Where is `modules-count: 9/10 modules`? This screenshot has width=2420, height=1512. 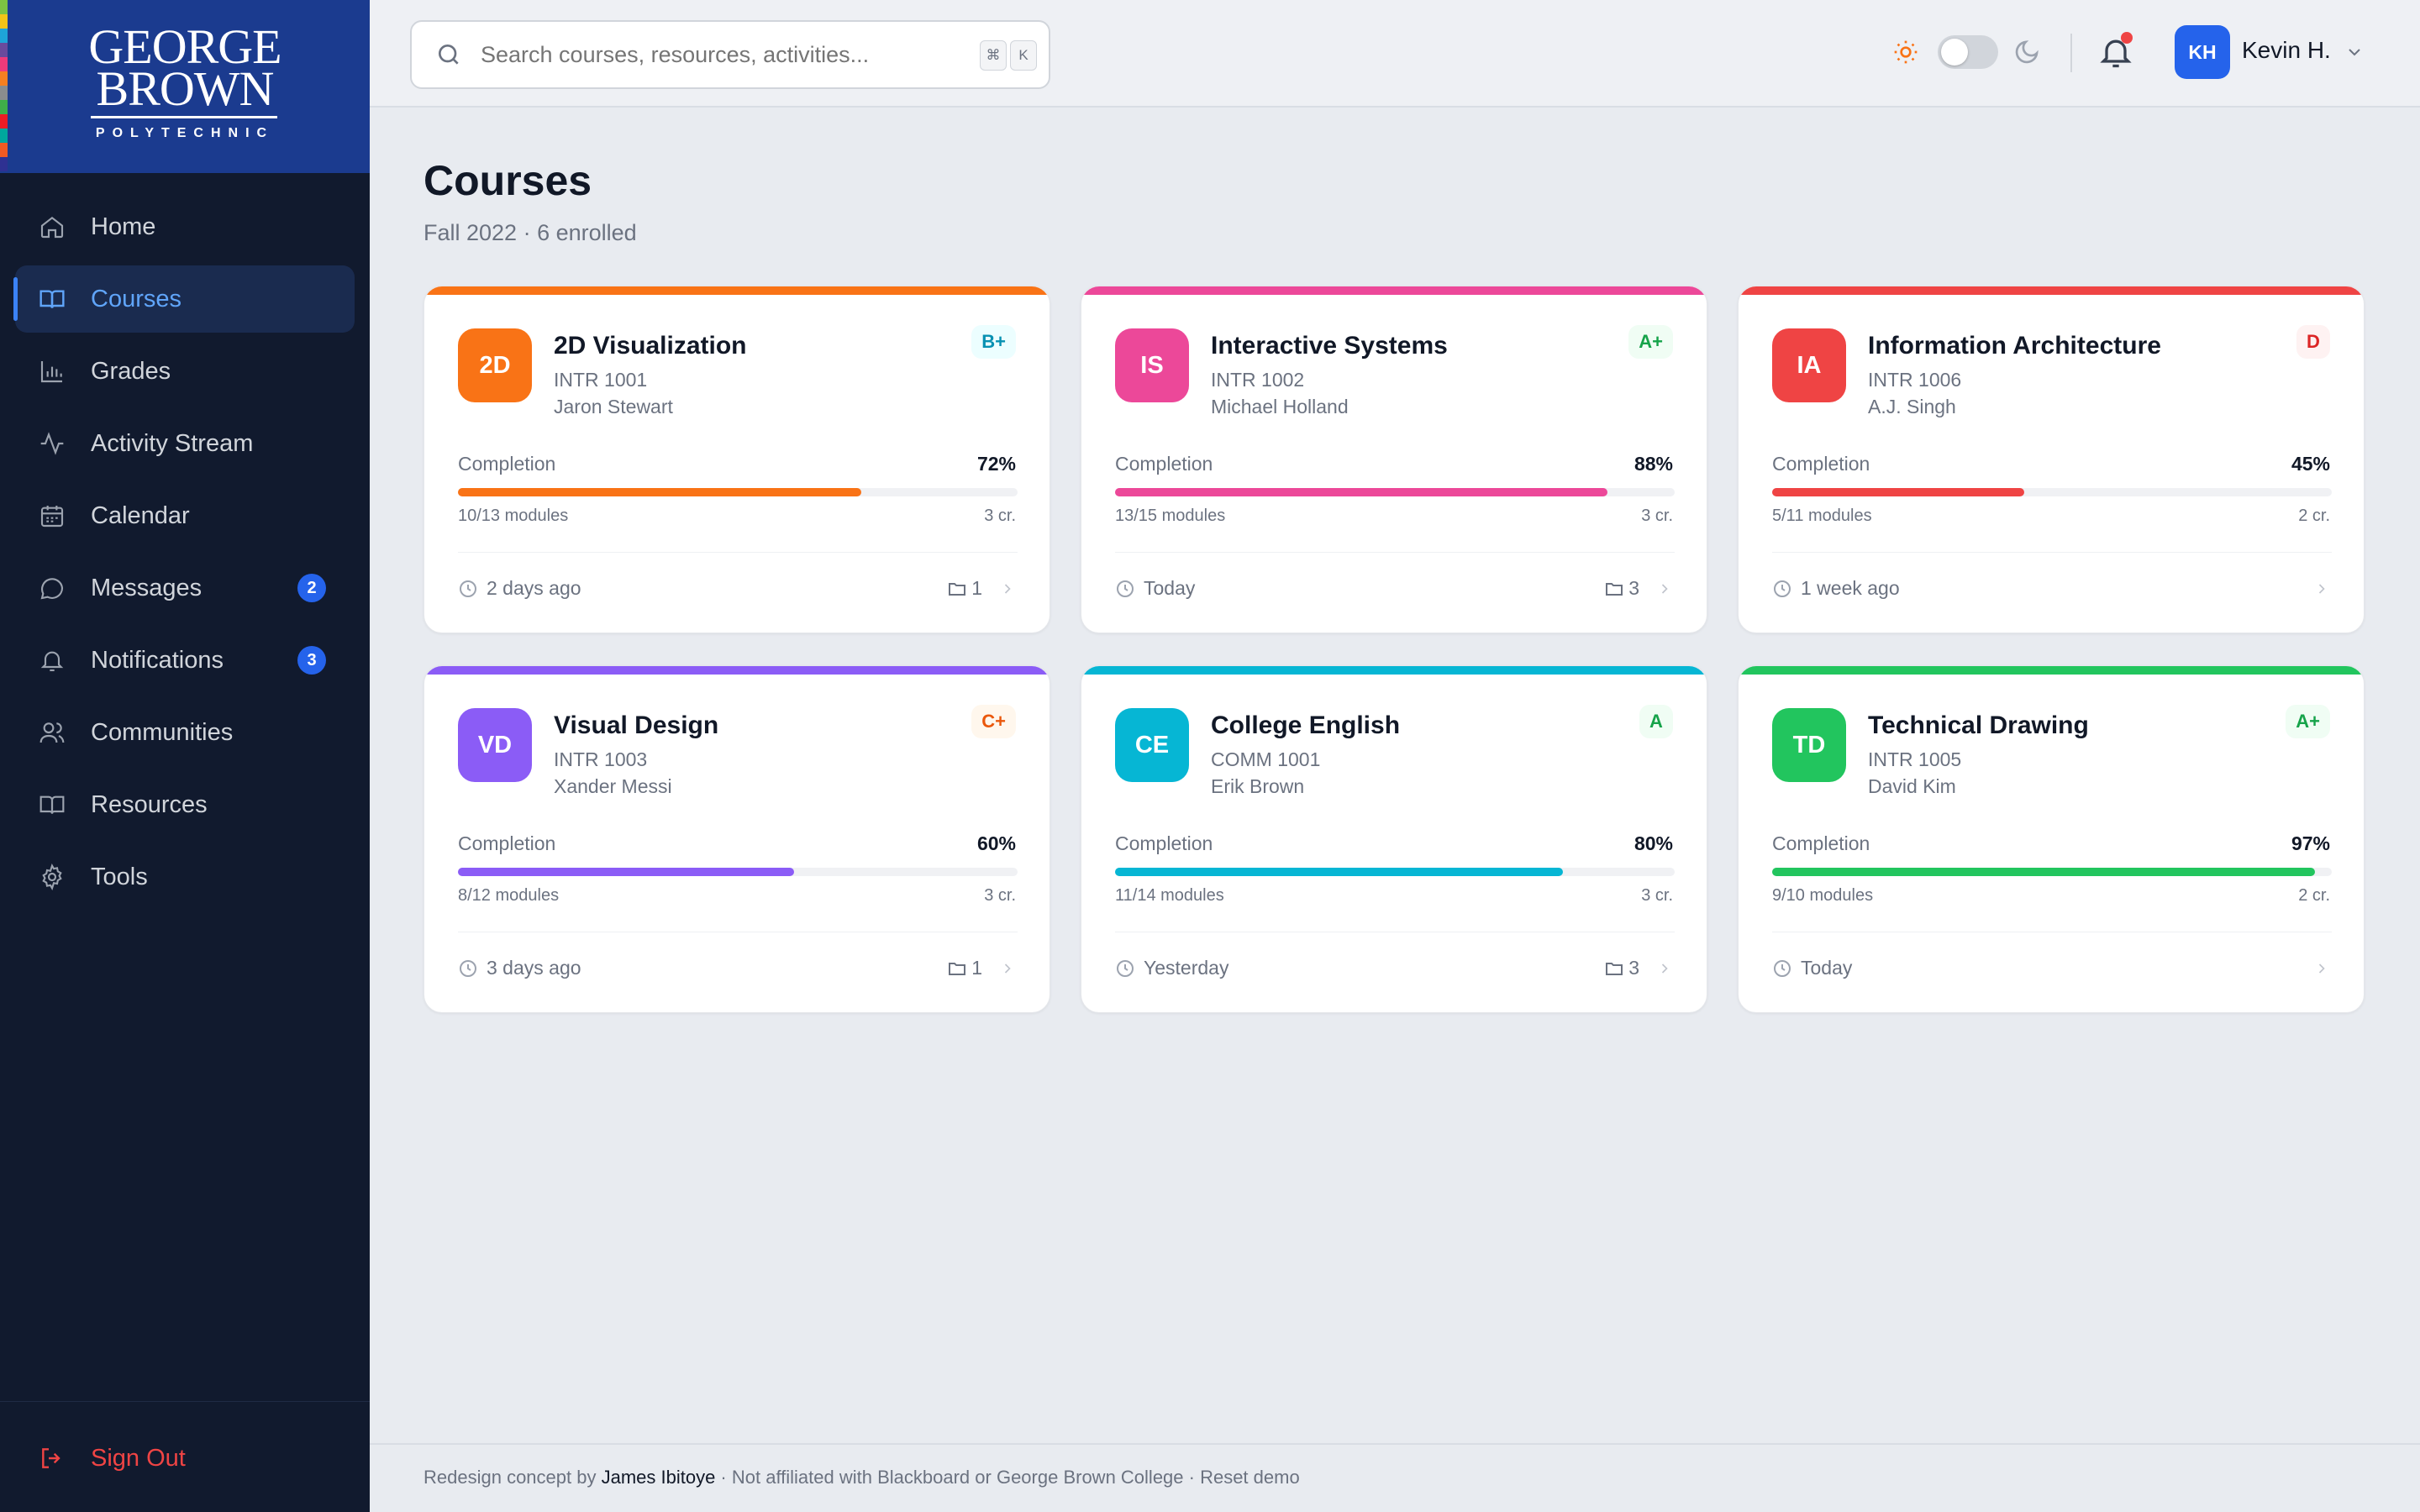
modules-count: 9/10 modules is located at coordinates (1823, 895).